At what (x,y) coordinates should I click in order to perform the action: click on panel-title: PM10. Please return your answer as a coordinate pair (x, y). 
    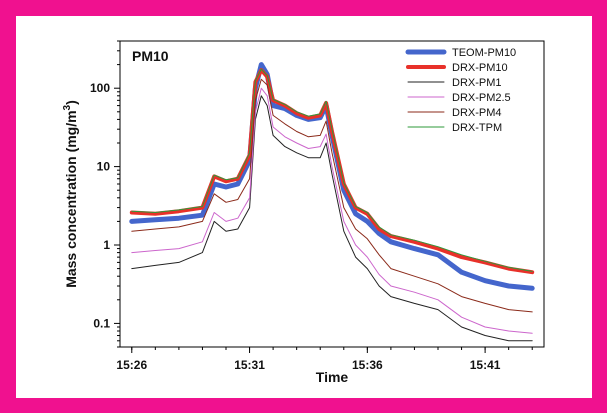
    Looking at the image, I should click on (150, 56).